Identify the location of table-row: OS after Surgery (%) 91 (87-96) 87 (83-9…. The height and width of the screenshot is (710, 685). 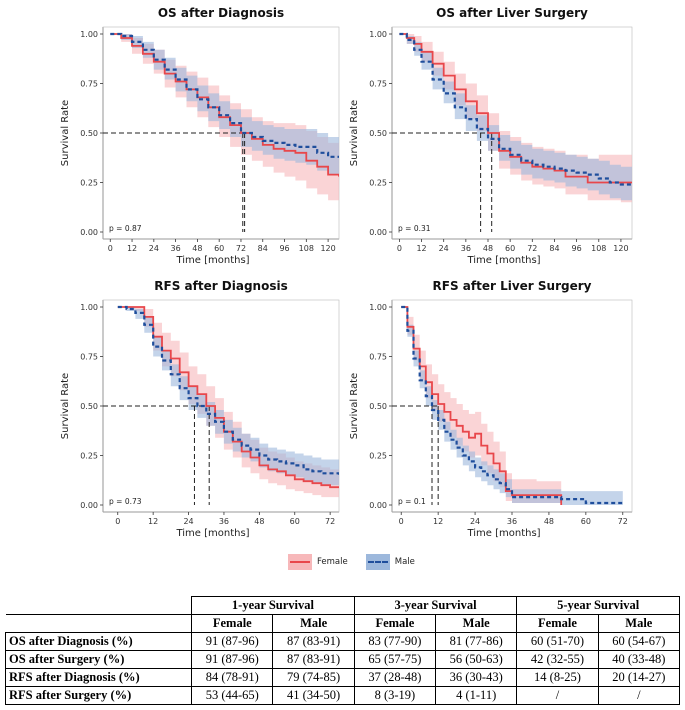
(342, 659).